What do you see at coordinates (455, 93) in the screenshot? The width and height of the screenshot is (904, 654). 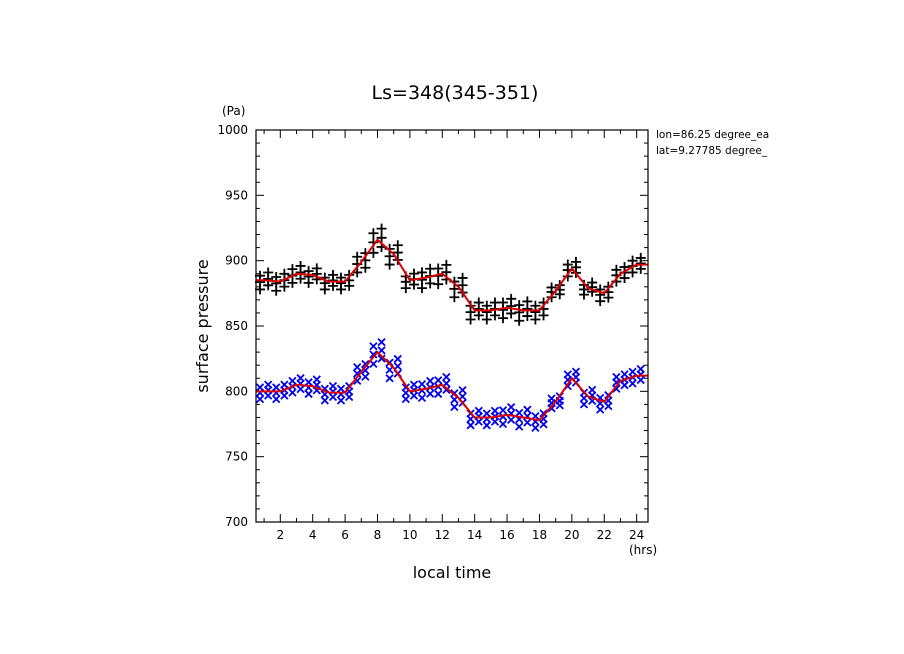 I see `chart-title: Ls=348(345-351)` at bounding box center [455, 93].